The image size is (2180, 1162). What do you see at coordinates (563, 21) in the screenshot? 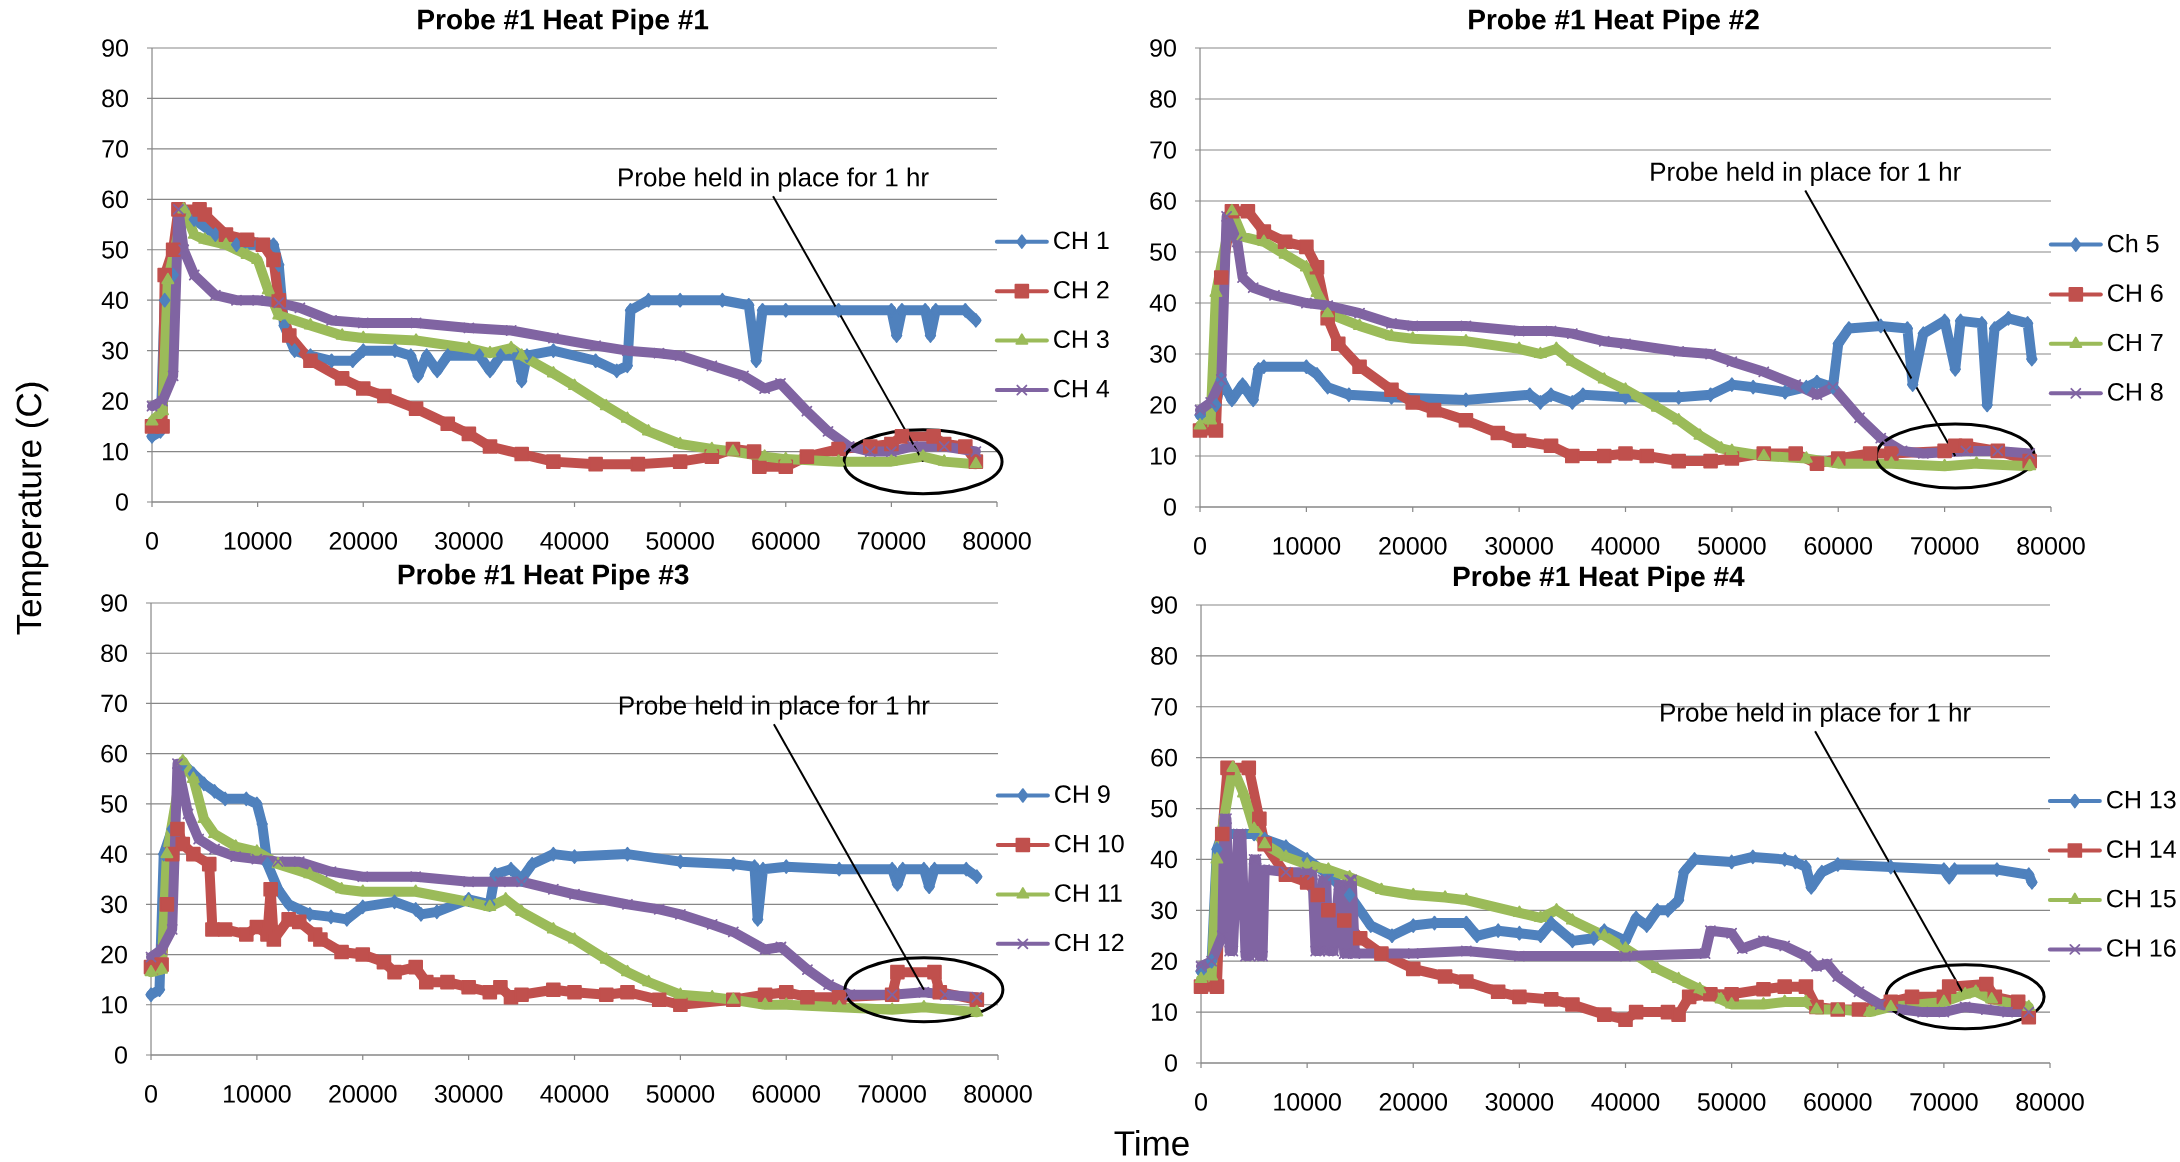
I see `chart-title: Probe #1 Heat Pipe #1` at bounding box center [563, 21].